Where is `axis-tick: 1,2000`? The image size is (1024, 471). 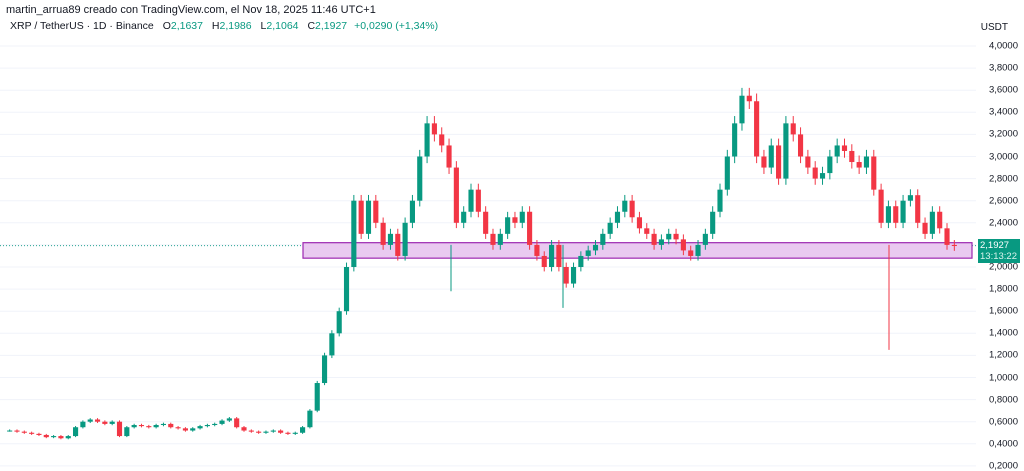
axis-tick: 1,2000 is located at coordinates (1003, 355).